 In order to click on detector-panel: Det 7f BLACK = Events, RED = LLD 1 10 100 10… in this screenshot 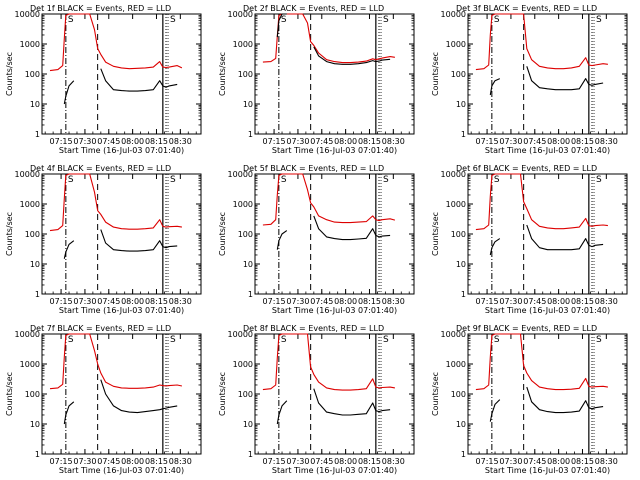, I will do `click(103, 399)`.